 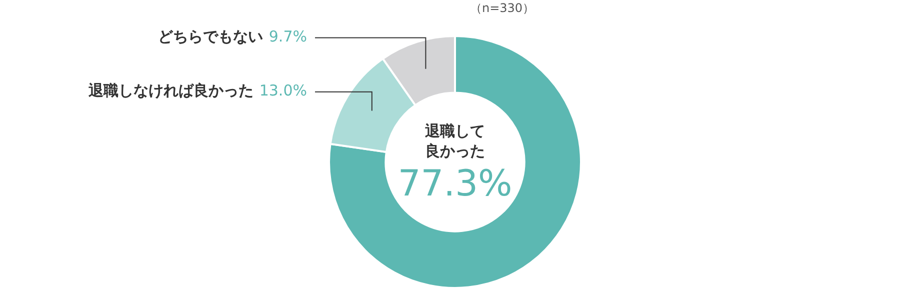 I want to click on slice-label: 退職しなければ良かった, so click(x=170, y=91).